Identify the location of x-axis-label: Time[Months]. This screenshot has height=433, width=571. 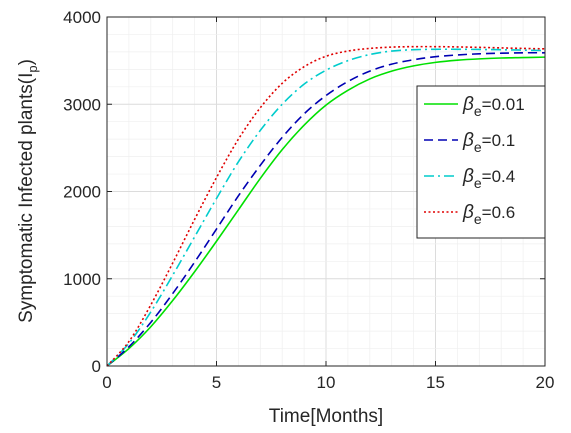
(326, 416).